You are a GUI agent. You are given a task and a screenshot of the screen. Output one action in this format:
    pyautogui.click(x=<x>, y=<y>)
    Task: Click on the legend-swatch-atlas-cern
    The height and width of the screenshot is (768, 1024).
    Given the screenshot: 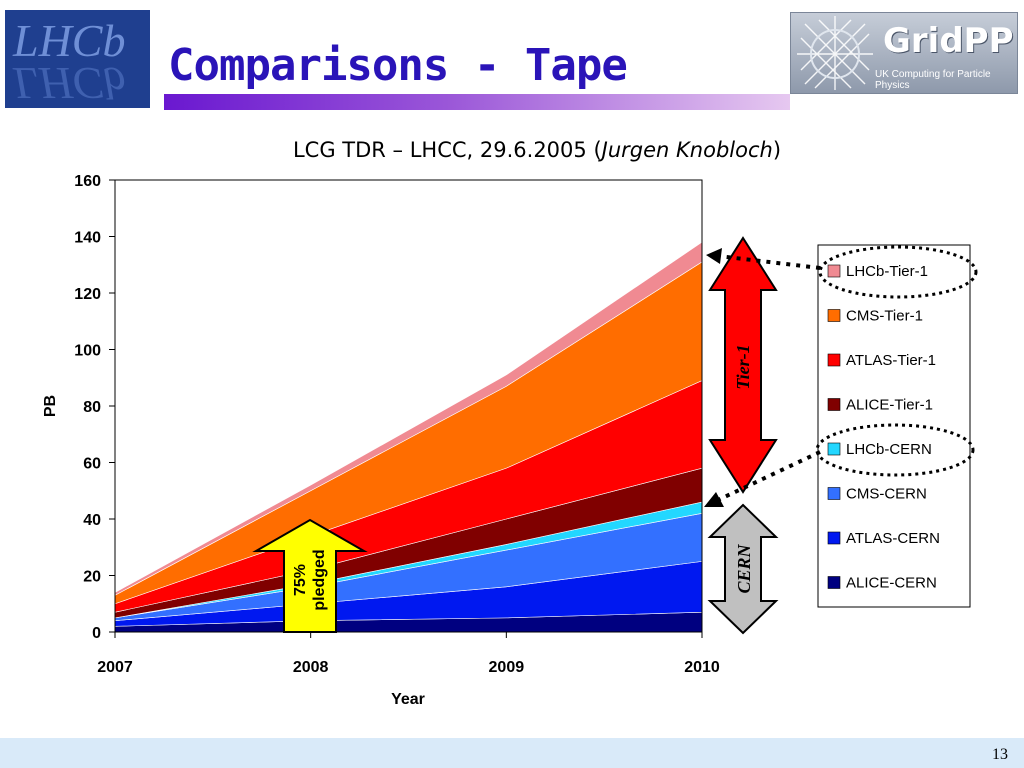 What is the action you would take?
    pyautogui.click(x=834, y=538)
    